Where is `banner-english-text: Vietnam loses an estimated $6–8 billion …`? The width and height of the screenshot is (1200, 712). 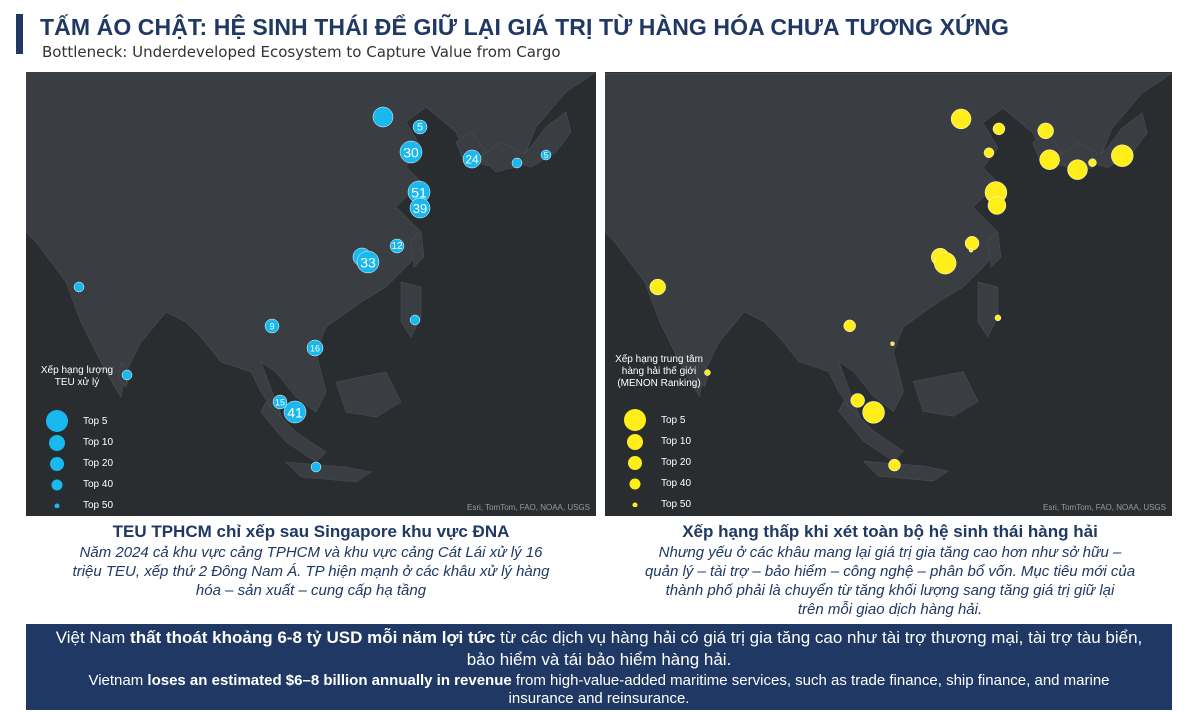 banner-english-text: Vietnam loses an estimated $6–8 billion … is located at coordinates (599, 690).